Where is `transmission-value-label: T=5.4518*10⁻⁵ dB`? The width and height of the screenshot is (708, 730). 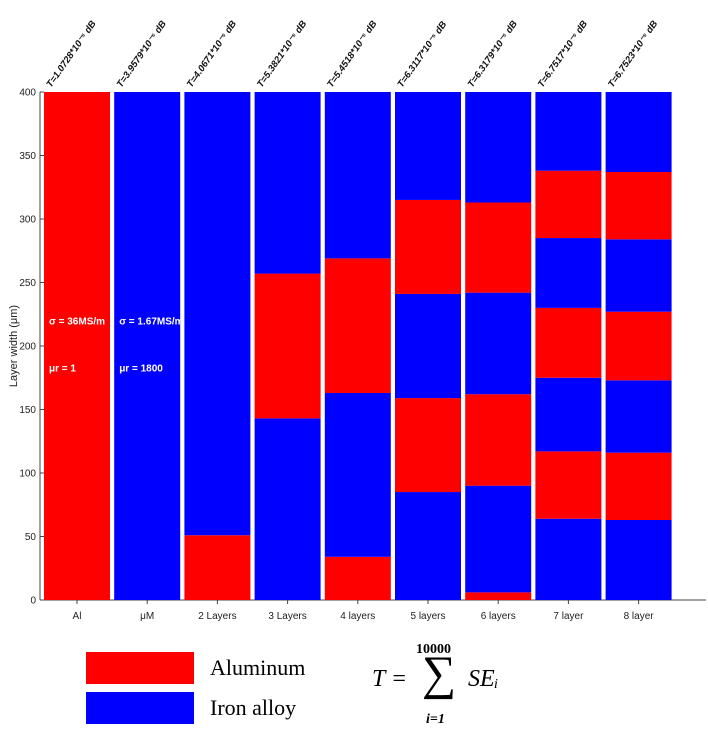 transmission-value-label: T=5.4518*10⁻⁵ dB is located at coordinates (352, 54).